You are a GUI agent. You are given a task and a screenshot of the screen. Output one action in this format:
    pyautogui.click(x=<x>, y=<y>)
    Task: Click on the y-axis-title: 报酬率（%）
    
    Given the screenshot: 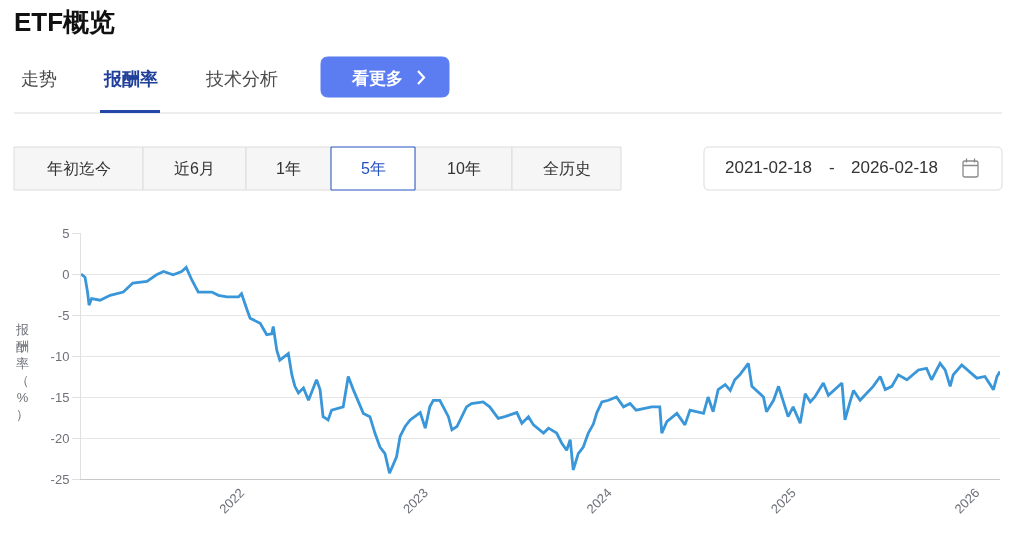 What is the action you would take?
    pyautogui.click(x=22, y=372)
    